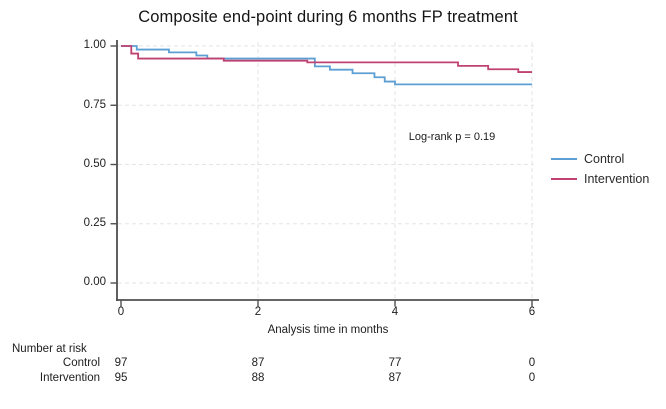 This screenshot has height=409, width=666. I want to click on risk-table-header: Number at risk, so click(49, 349).